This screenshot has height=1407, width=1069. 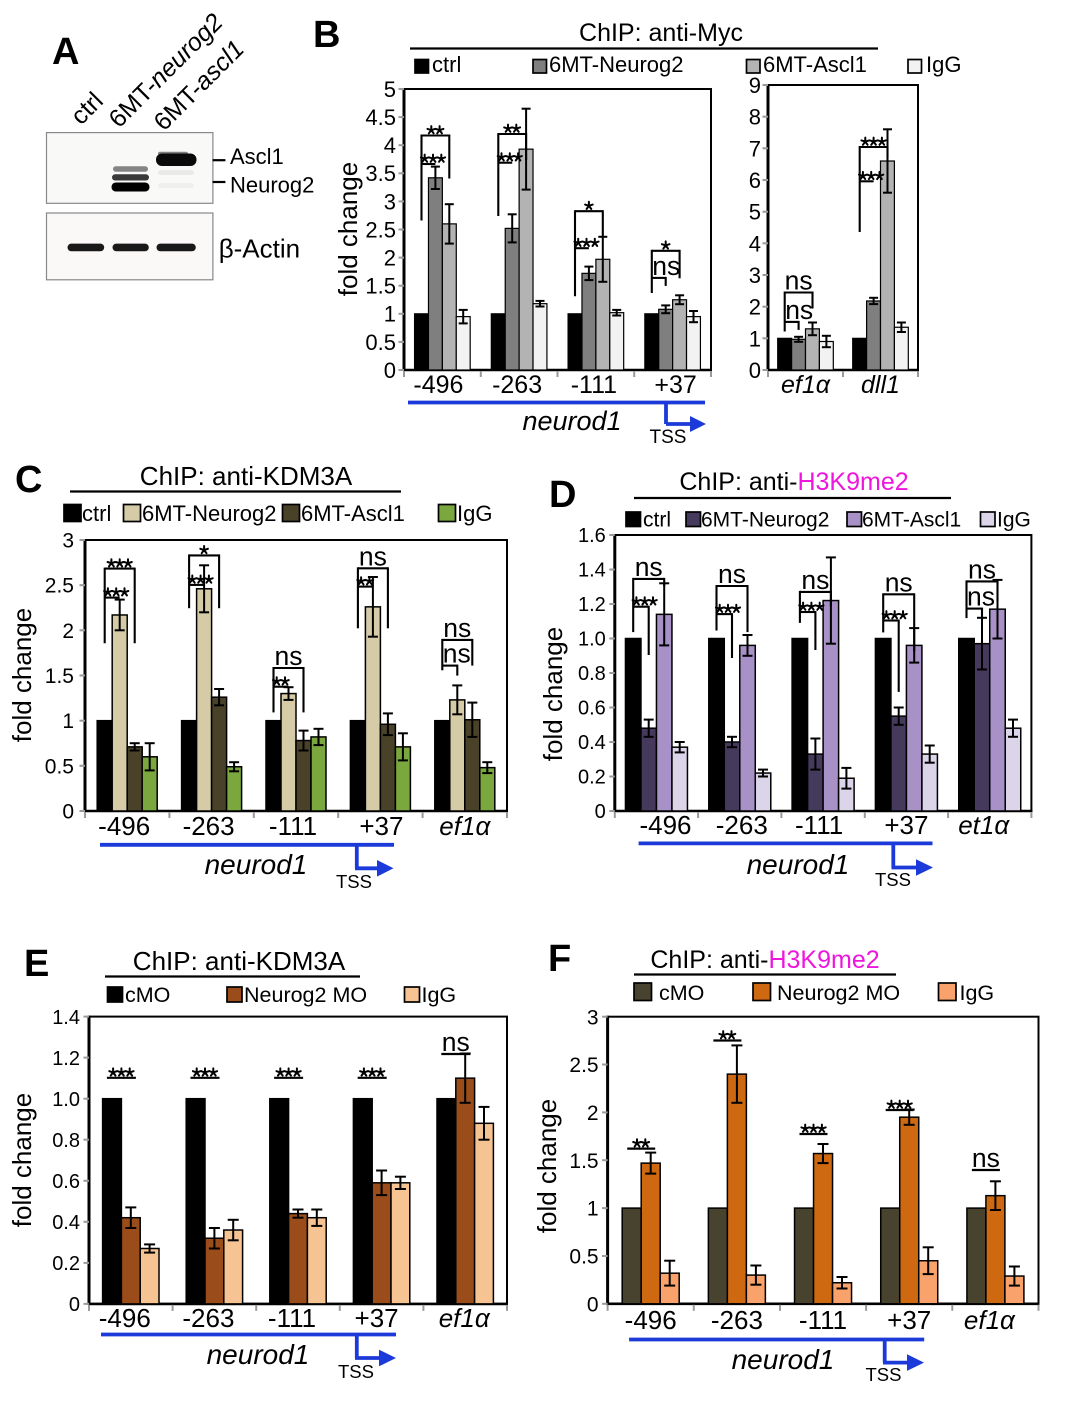 What do you see at coordinates (755, 117) in the screenshot?
I see `svg-text: 8` at bounding box center [755, 117].